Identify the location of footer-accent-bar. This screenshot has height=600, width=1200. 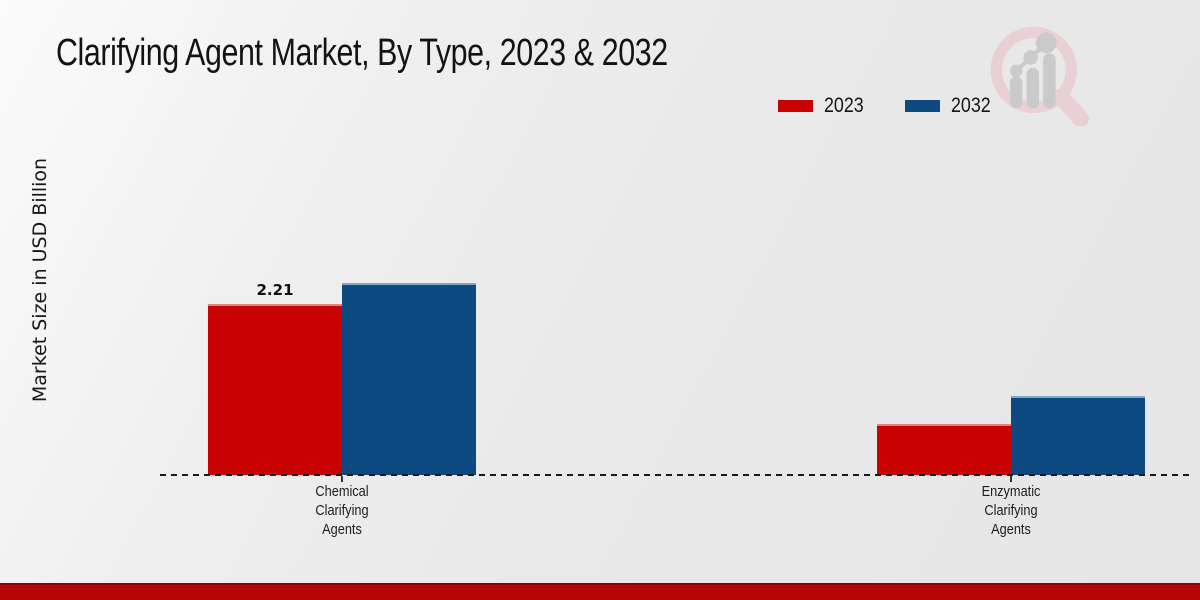
(600, 591).